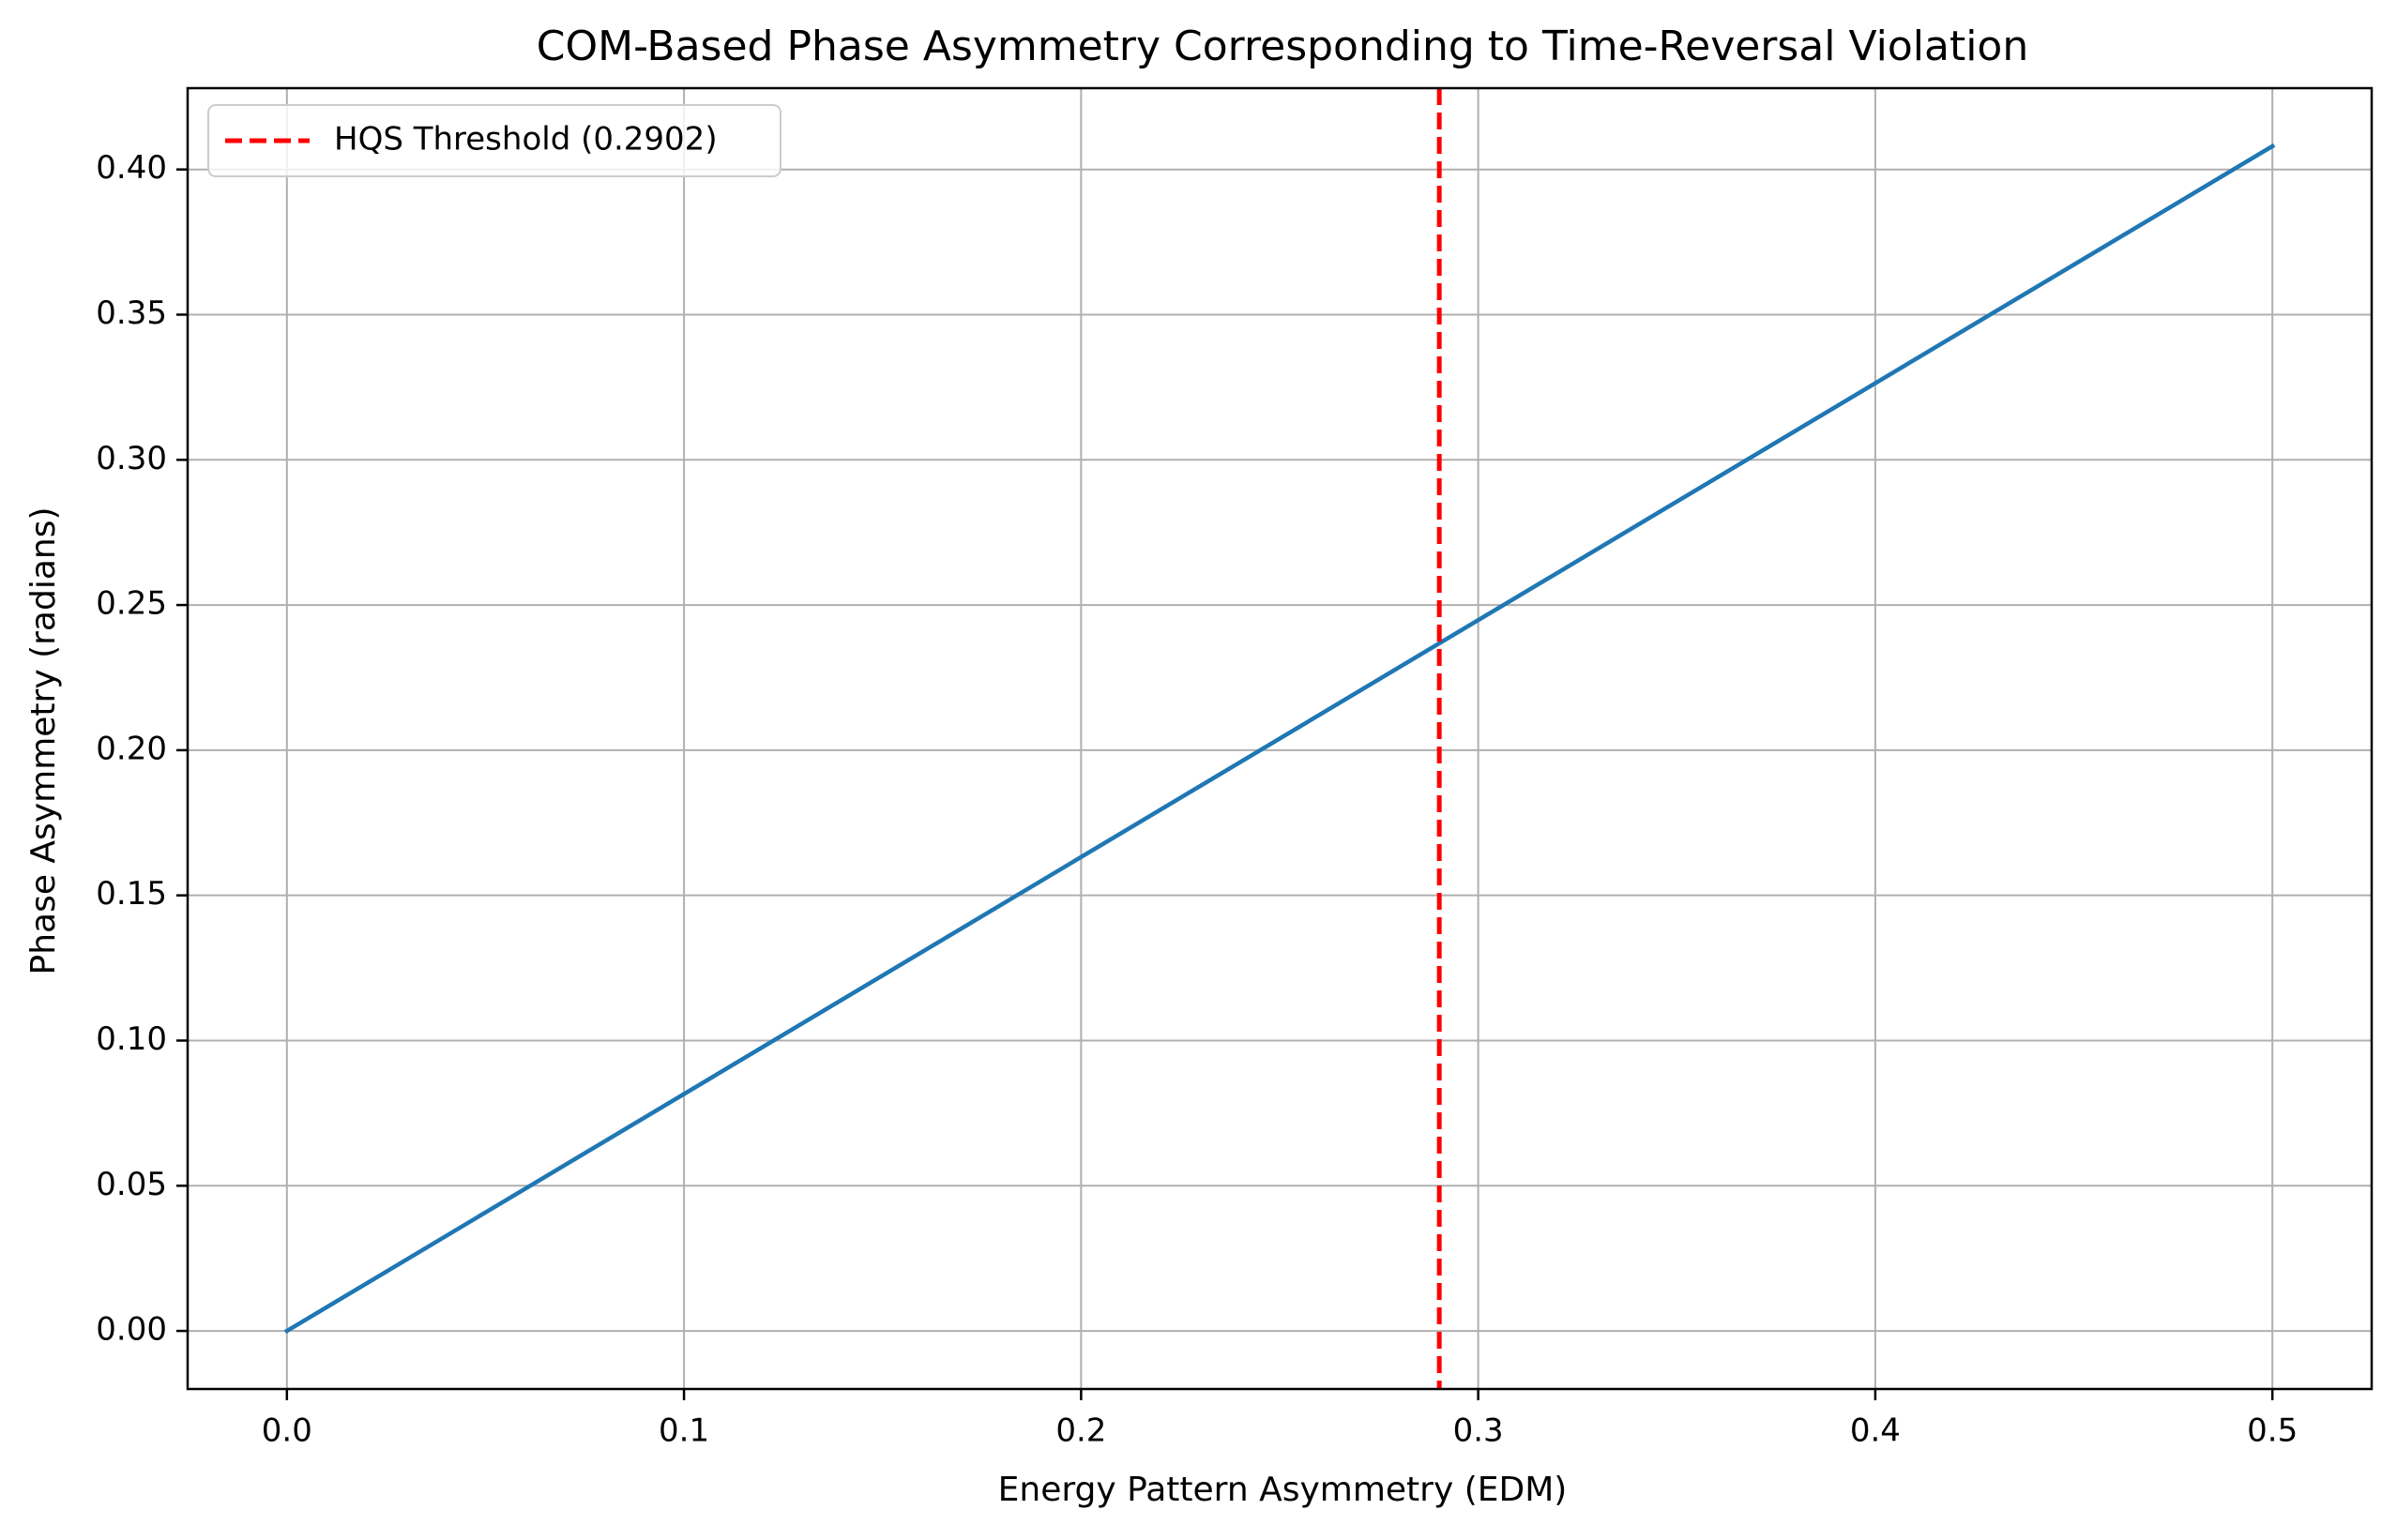  What do you see at coordinates (131, 168) in the screenshot?
I see `y-tick-label: 0.40` at bounding box center [131, 168].